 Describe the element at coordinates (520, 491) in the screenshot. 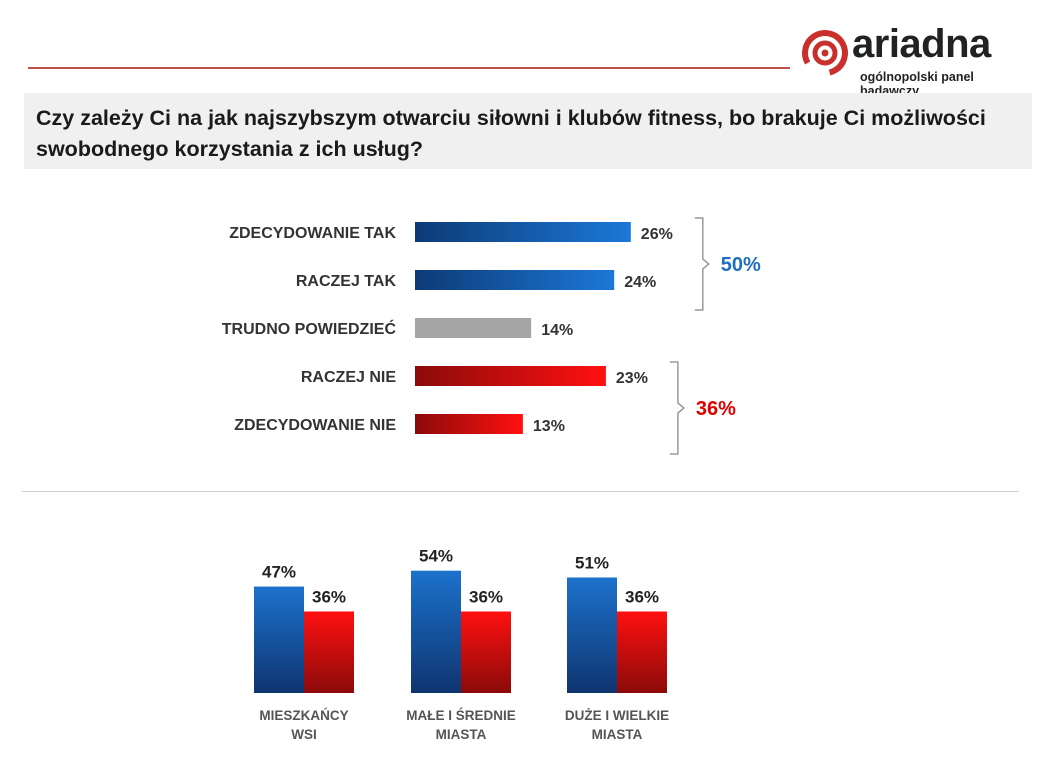

I see `section-divider` at that location.